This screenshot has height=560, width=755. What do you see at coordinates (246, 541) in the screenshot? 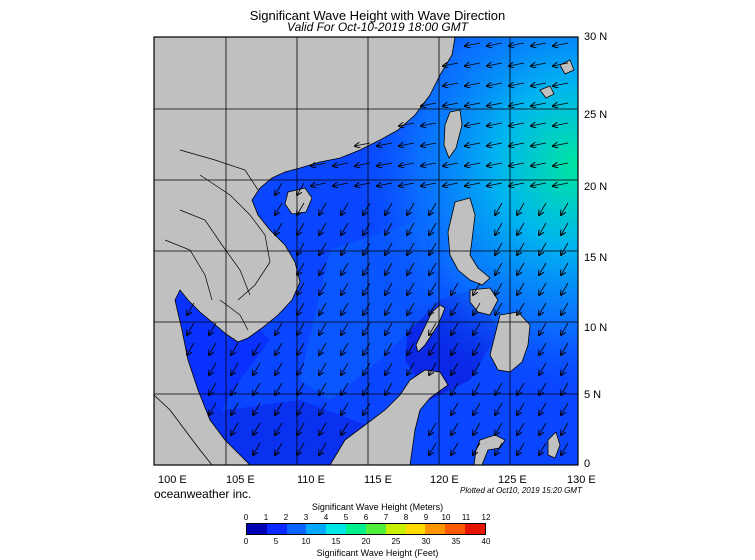
I see `colorbar-feet-tick: 0` at bounding box center [246, 541].